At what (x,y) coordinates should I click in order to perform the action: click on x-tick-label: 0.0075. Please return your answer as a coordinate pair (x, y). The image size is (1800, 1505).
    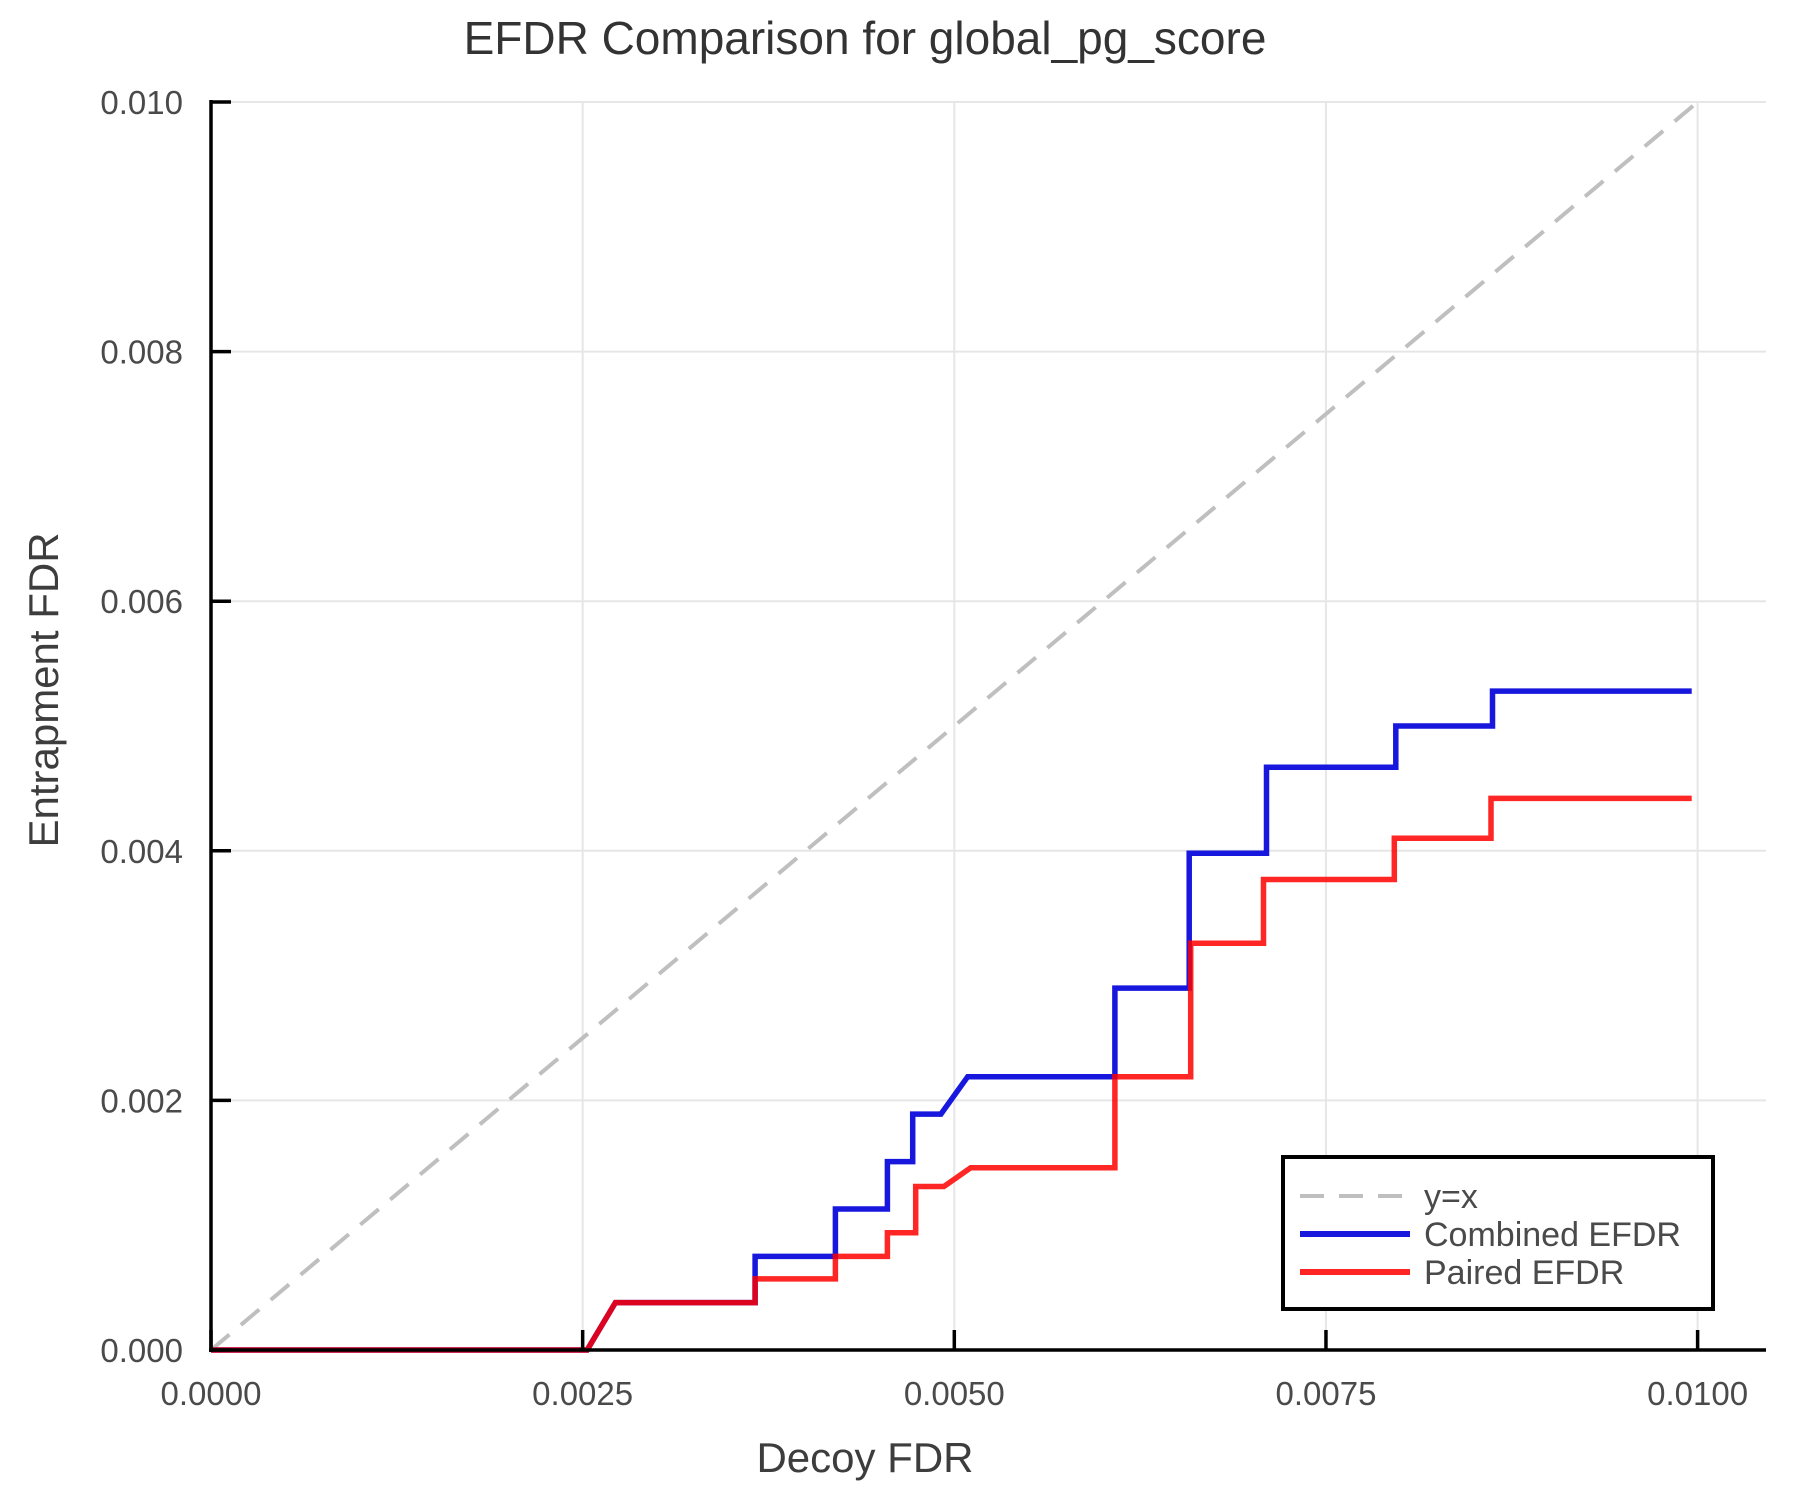
    Looking at the image, I should click on (1325, 1393).